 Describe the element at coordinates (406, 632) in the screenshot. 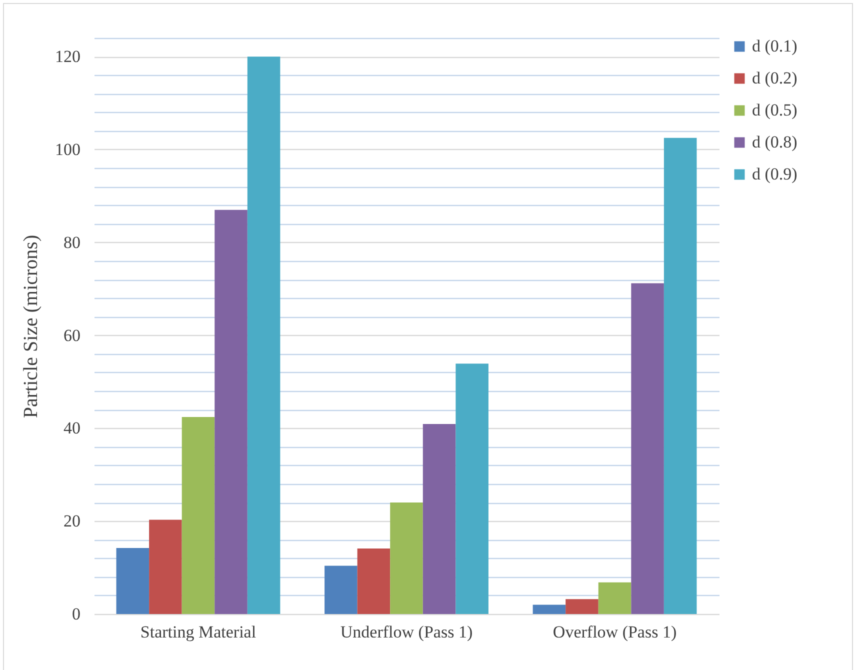

I see `x-tick-label: Underflow (Pass 1)` at that location.